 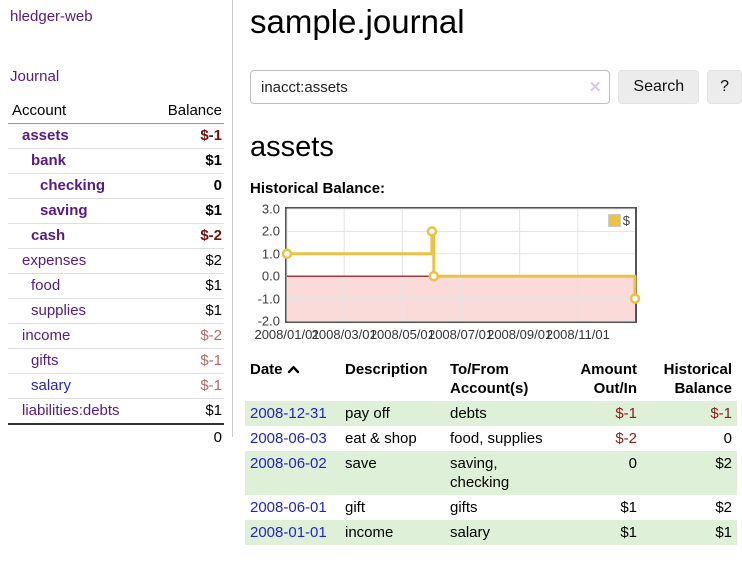 I want to click on transaction-description: eat & shop, so click(x=381, y=438).